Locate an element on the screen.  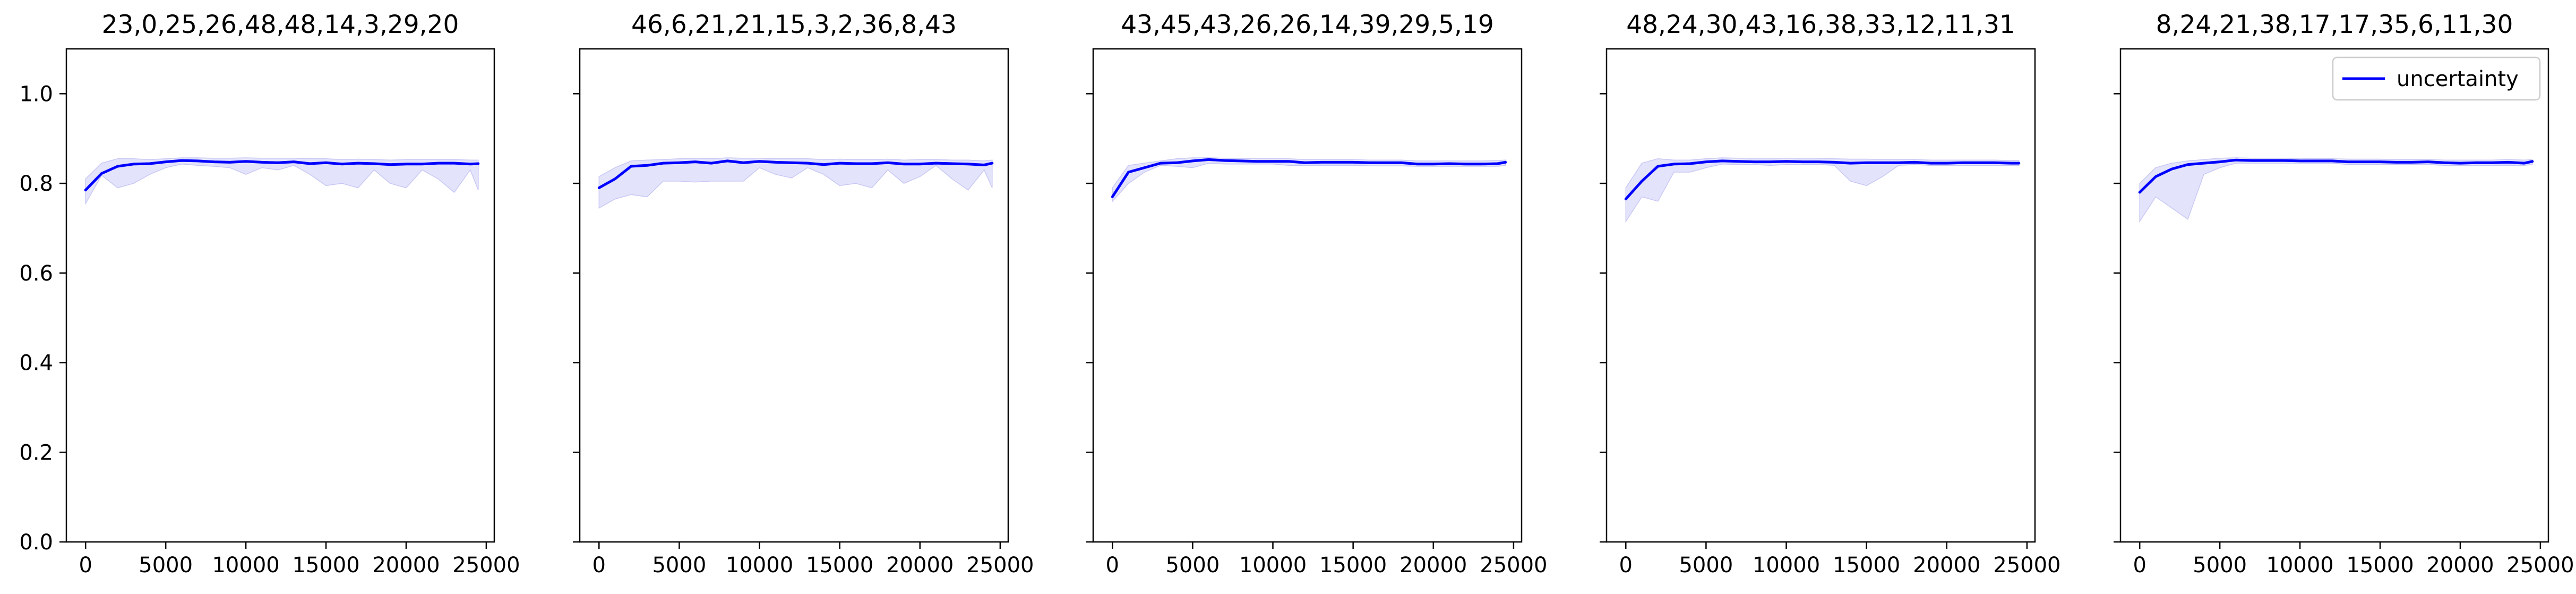
subplot-title: 23,0,25,26,48,48,14,3,29,20 is located at coordinates (280, 24).